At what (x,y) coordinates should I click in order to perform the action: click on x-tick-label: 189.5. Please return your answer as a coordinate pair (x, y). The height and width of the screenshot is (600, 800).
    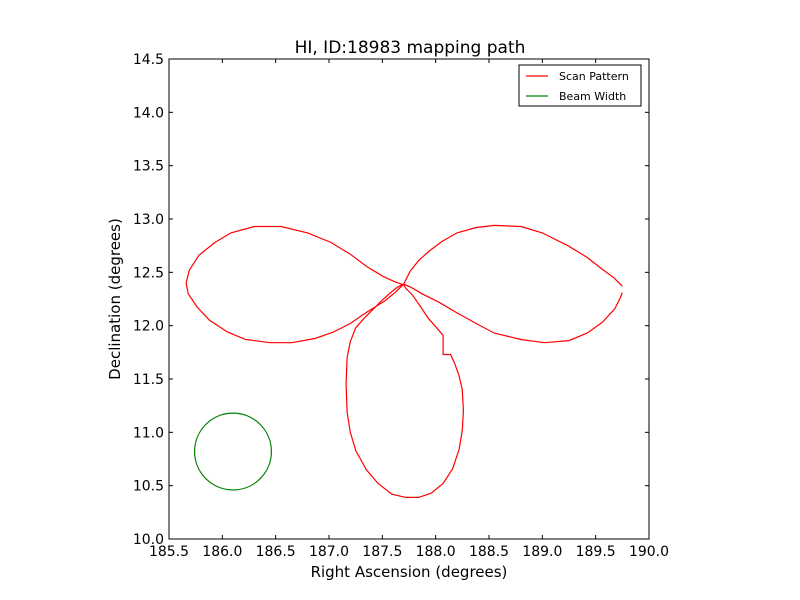
    Looking at the image, I should click on (596, 552).